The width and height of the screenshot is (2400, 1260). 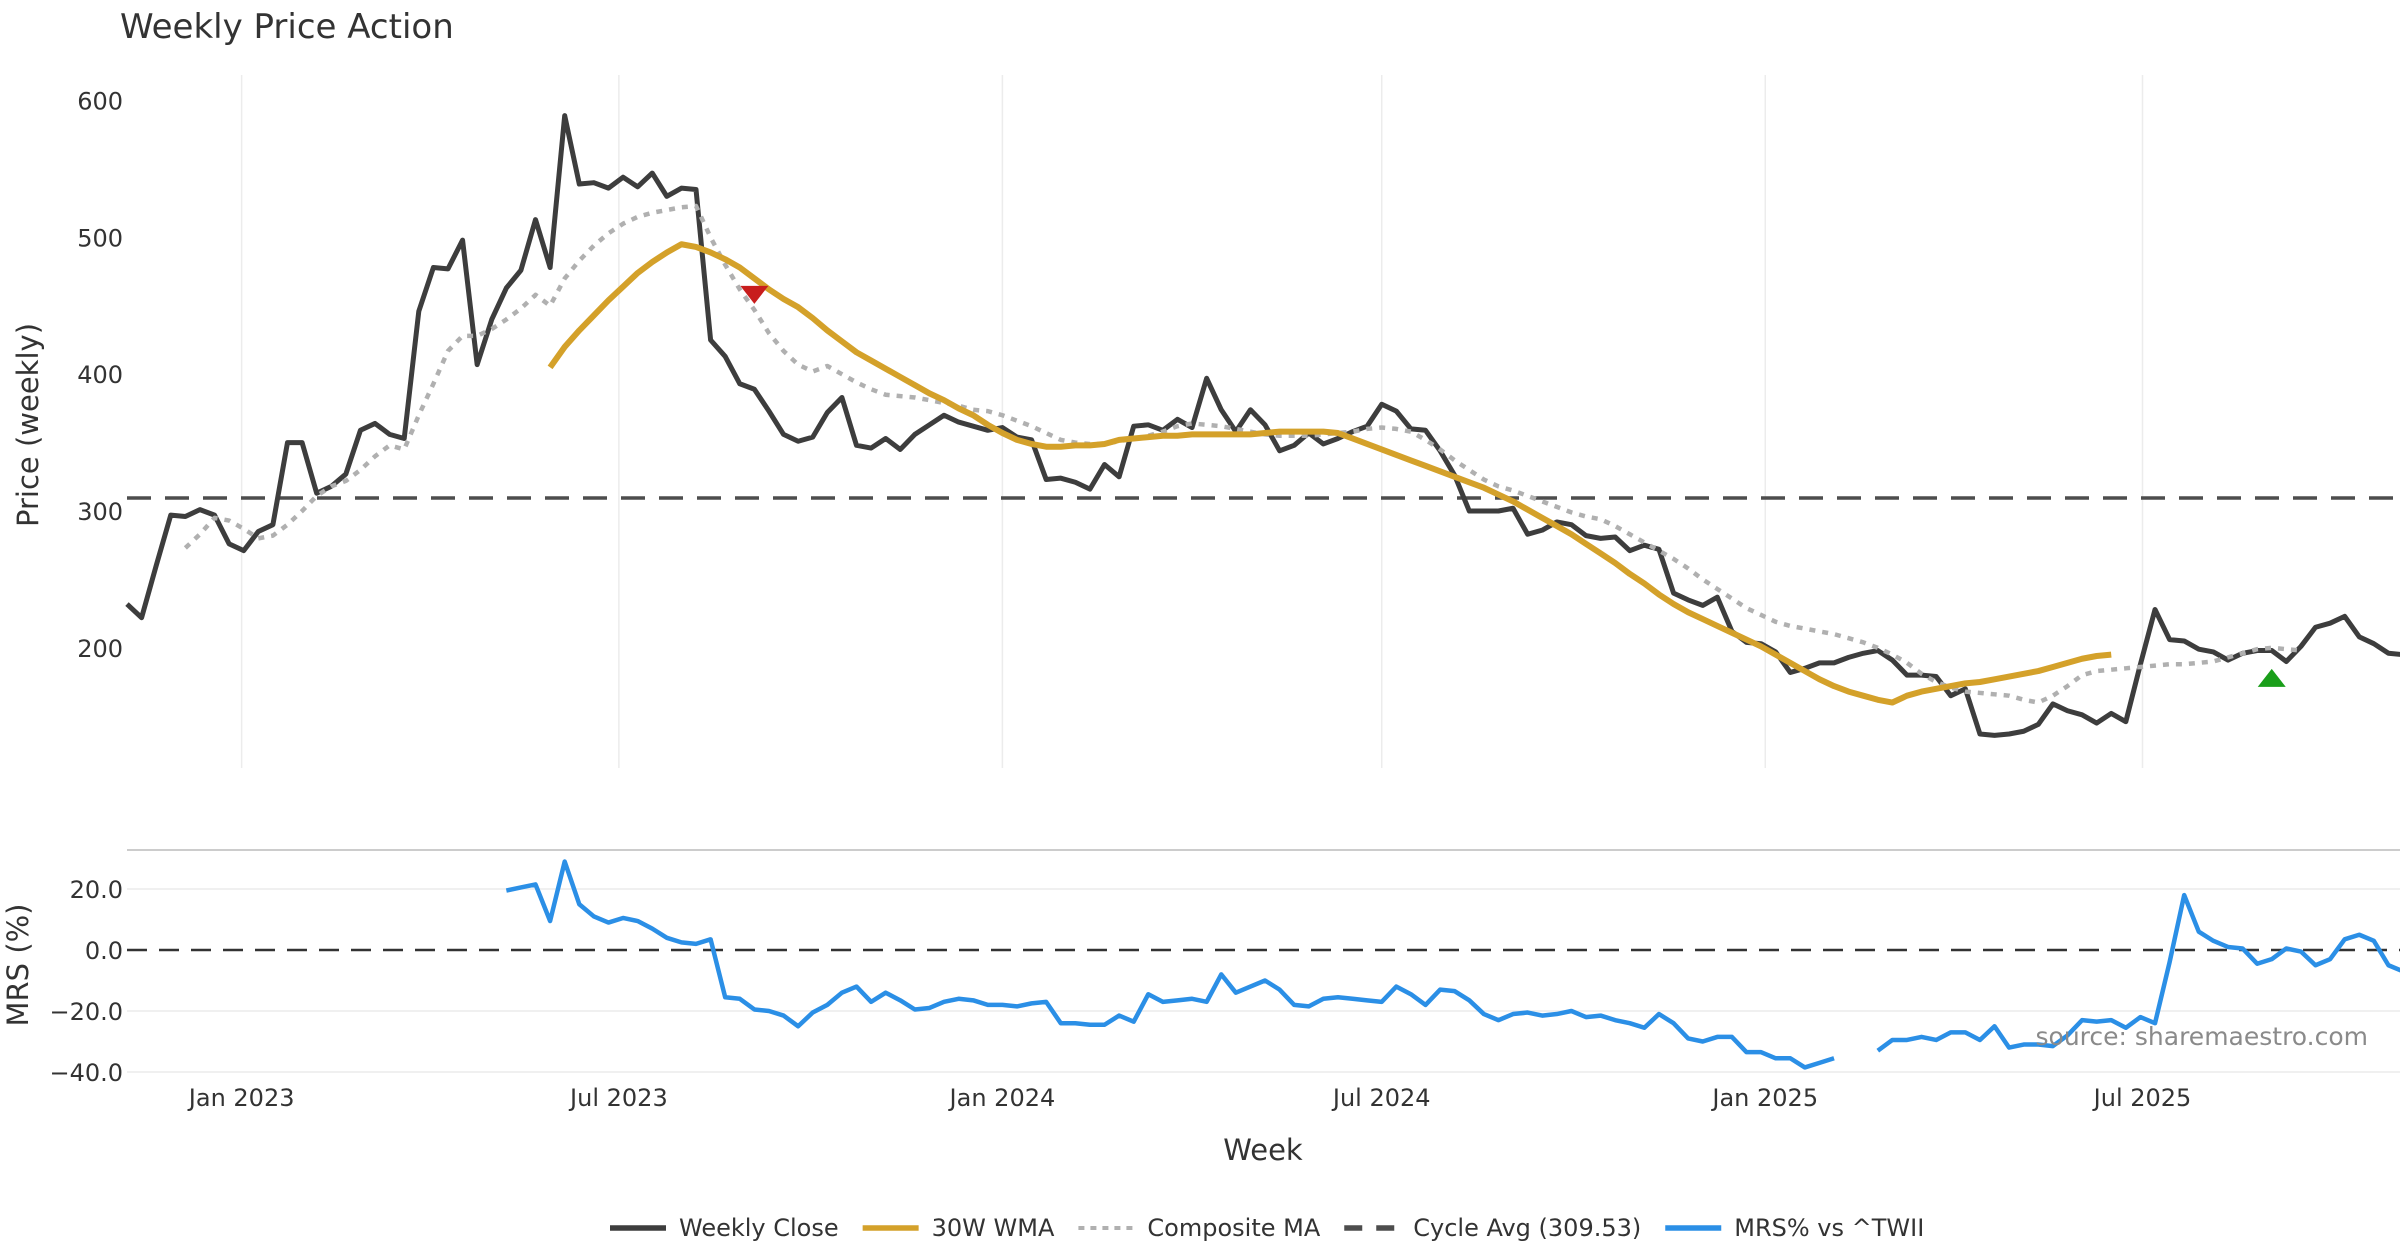 What do you see at coordinates (754, 294) in the screenshot?
I see `sell-signal-marker` at bounding box center [754, 294].